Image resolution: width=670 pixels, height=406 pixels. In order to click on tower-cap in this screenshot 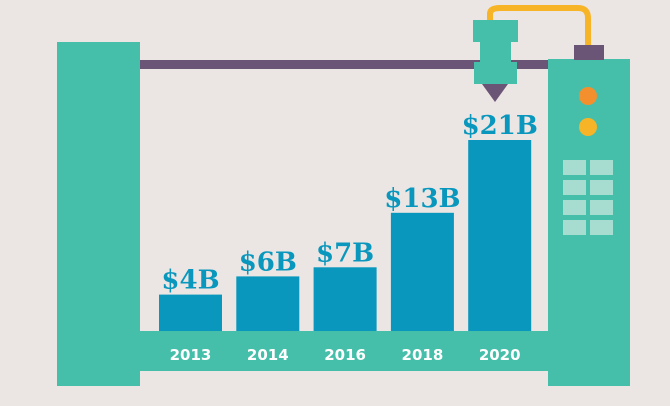, I will do `click(589, 52)`.